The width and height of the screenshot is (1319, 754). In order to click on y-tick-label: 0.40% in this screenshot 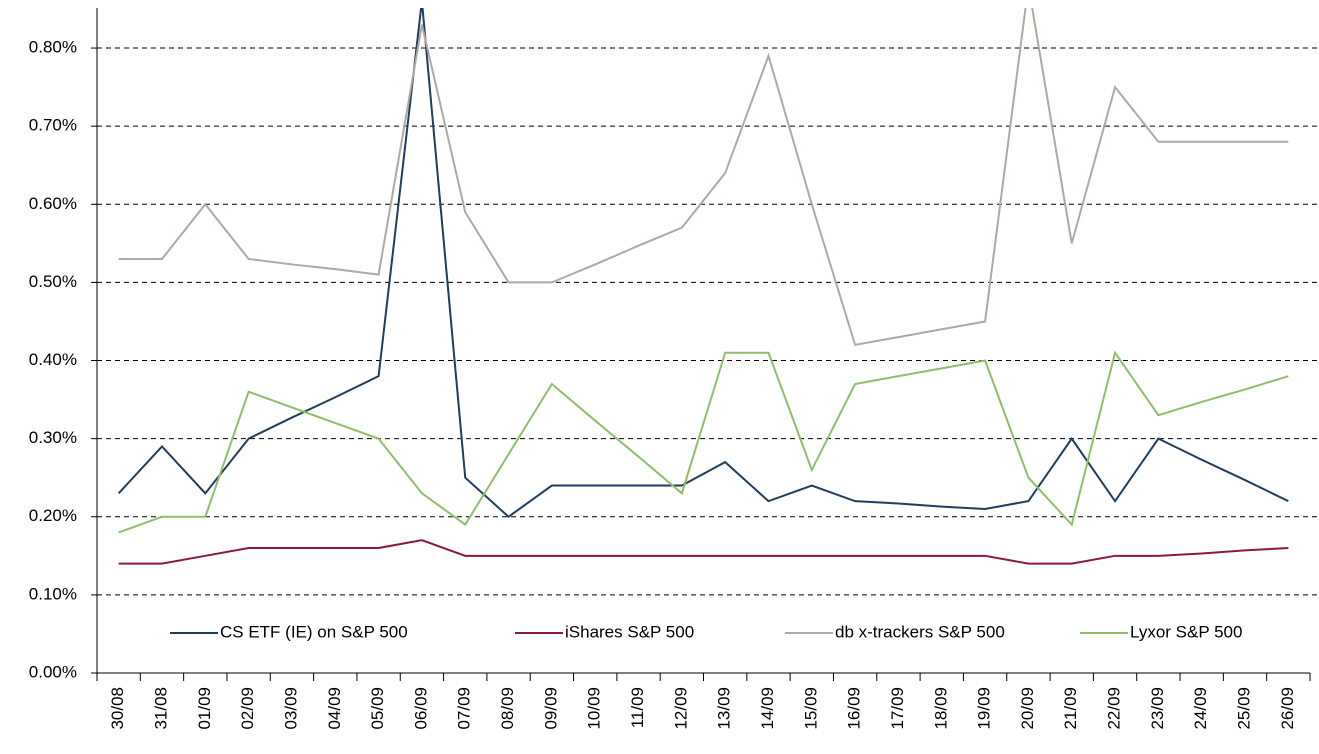, I will do `click(53, 359)`.